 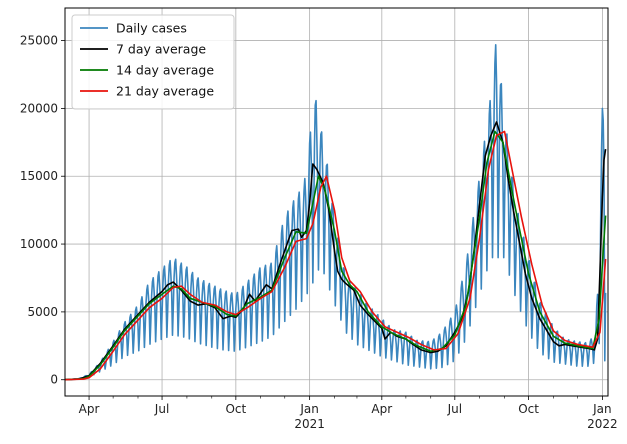 I want to click on y-tick-label: 20000, so click(x=39, y=108).